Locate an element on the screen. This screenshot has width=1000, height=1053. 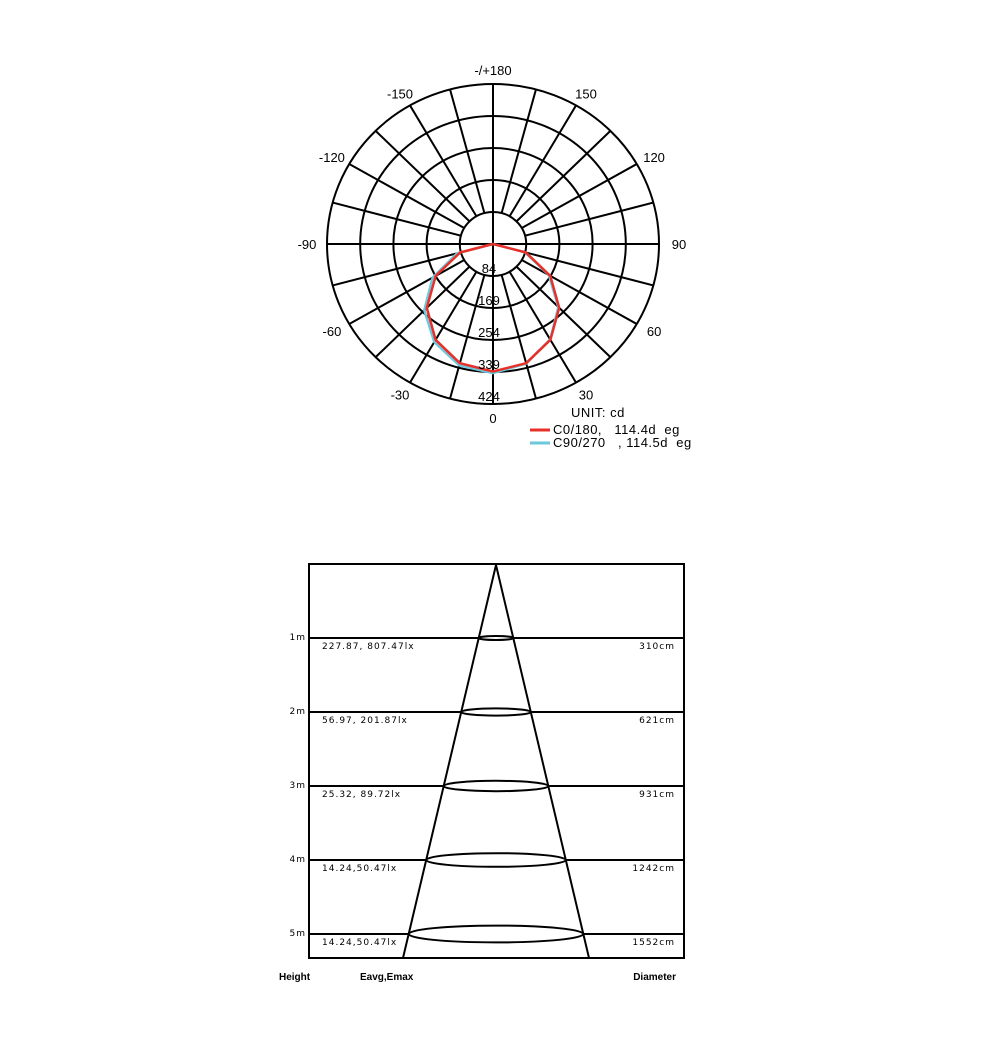
column-header-diameter: Diameter is located at coordinates (654, 977).